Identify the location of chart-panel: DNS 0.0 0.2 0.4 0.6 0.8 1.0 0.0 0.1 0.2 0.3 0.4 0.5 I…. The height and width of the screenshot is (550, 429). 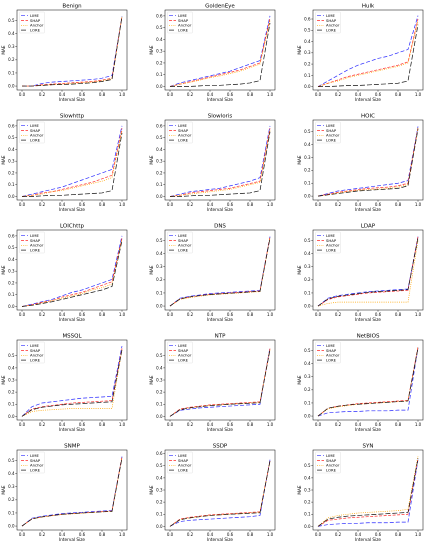
(212, 273).